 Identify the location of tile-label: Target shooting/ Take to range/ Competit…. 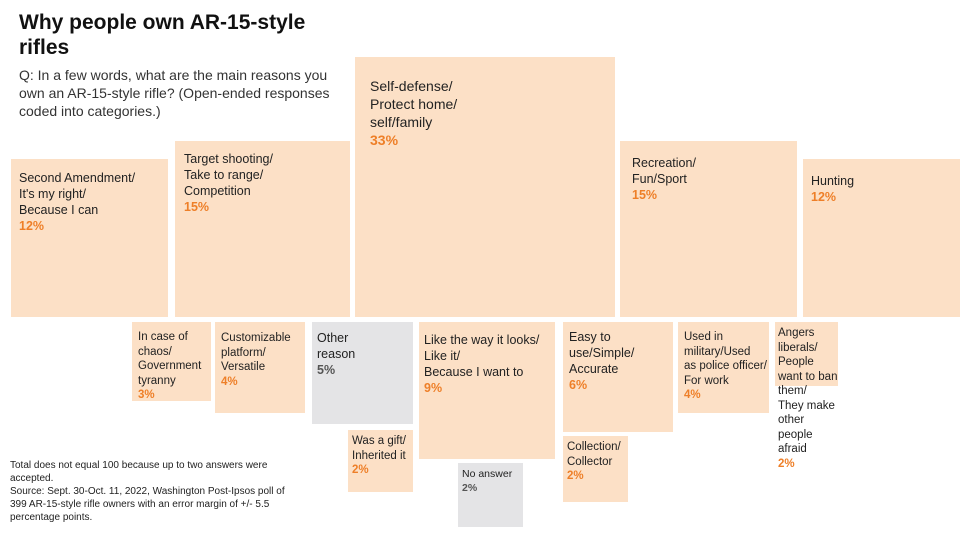
(228, 175).